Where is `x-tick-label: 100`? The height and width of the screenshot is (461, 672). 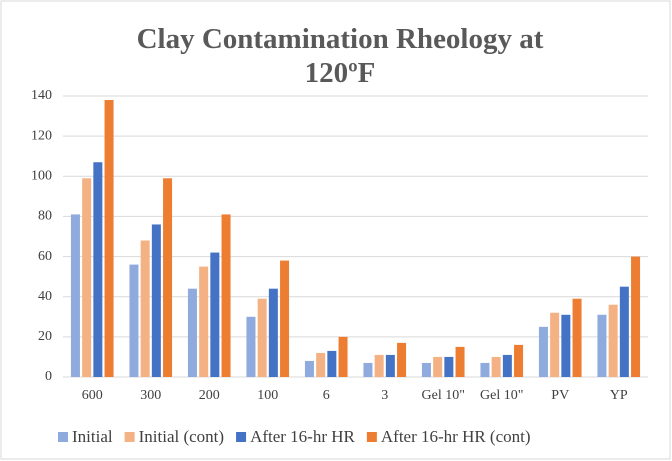
x-tick-label: 100 is located at coordinates (267, 395).